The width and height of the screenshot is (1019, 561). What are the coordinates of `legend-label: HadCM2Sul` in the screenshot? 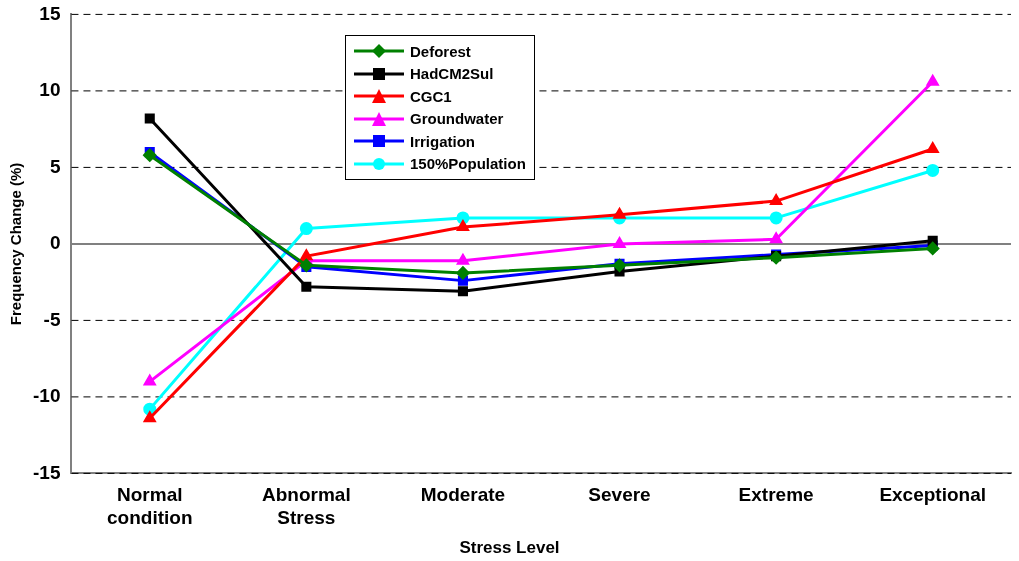 It's located at (452, 74).